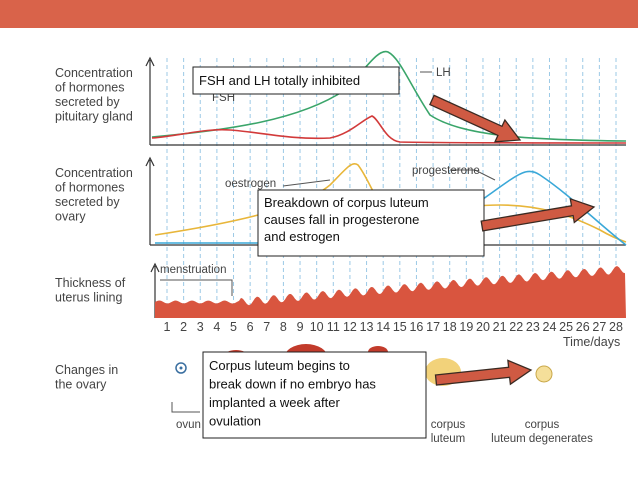  Describe the element at coordinates (390, 292) in the screenshot. I see `uterus-lining` at that location.